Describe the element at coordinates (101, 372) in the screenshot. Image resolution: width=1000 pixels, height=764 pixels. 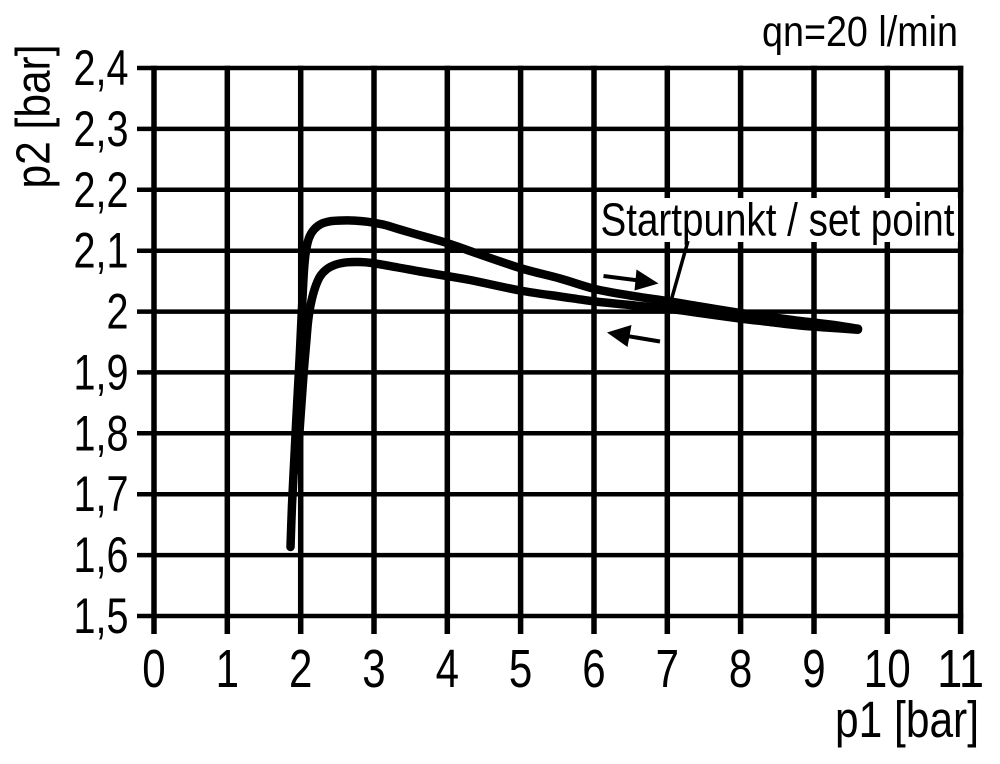
I see `svg-text: 1,9` at that location.